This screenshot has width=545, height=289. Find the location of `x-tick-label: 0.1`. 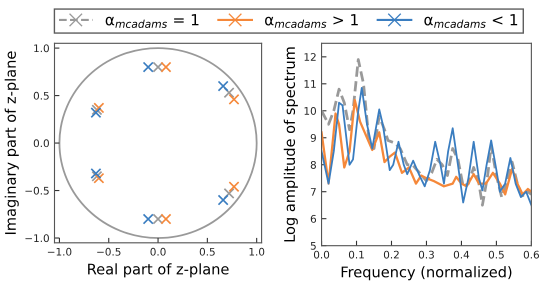

x-tick-label: 0.1 is located at coordinates (356, 254).